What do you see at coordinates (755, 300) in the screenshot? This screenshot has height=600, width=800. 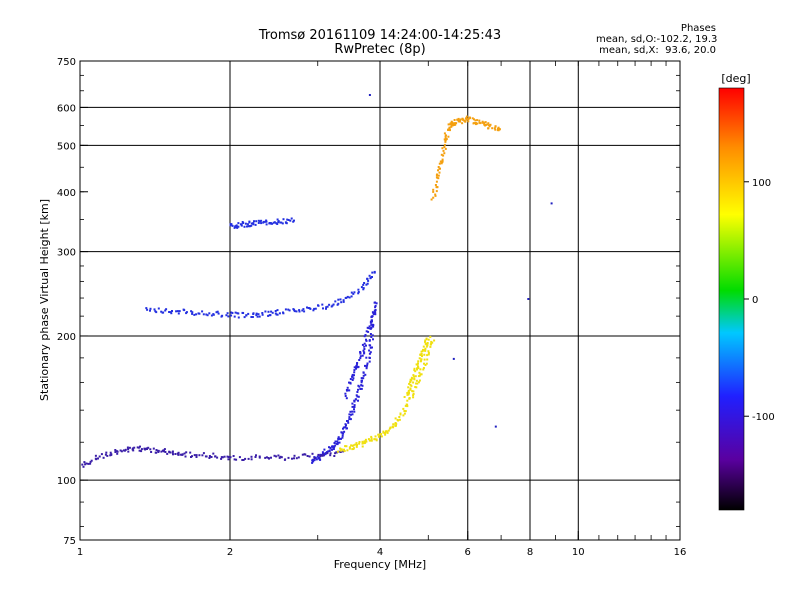 I see `colorbar-tick-label: 0` at bounding box center [755, 300].